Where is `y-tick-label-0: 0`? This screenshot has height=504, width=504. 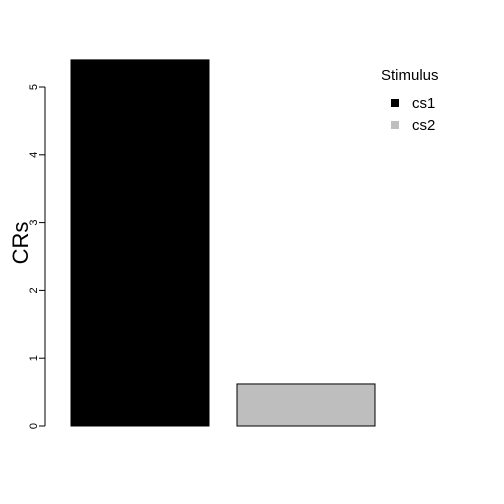
y-tick-label-0: 0 is located at coordinates (34, 426).